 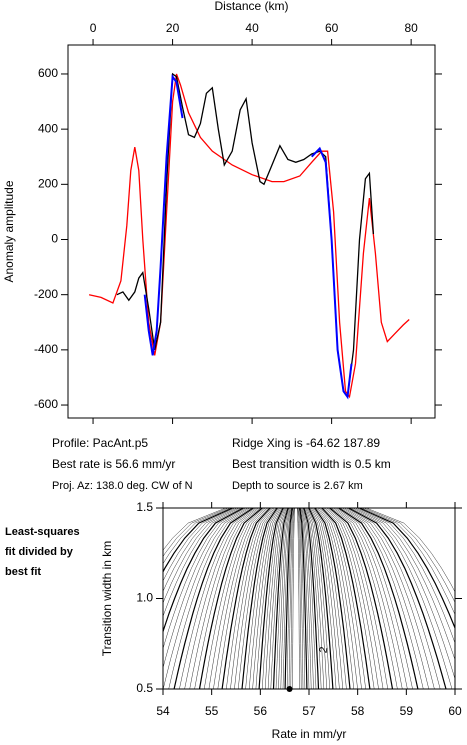 What do you see at coordinates (39, 552) in the screenshot?
I see `note: fit divided by` at bounding box center [39, 552].